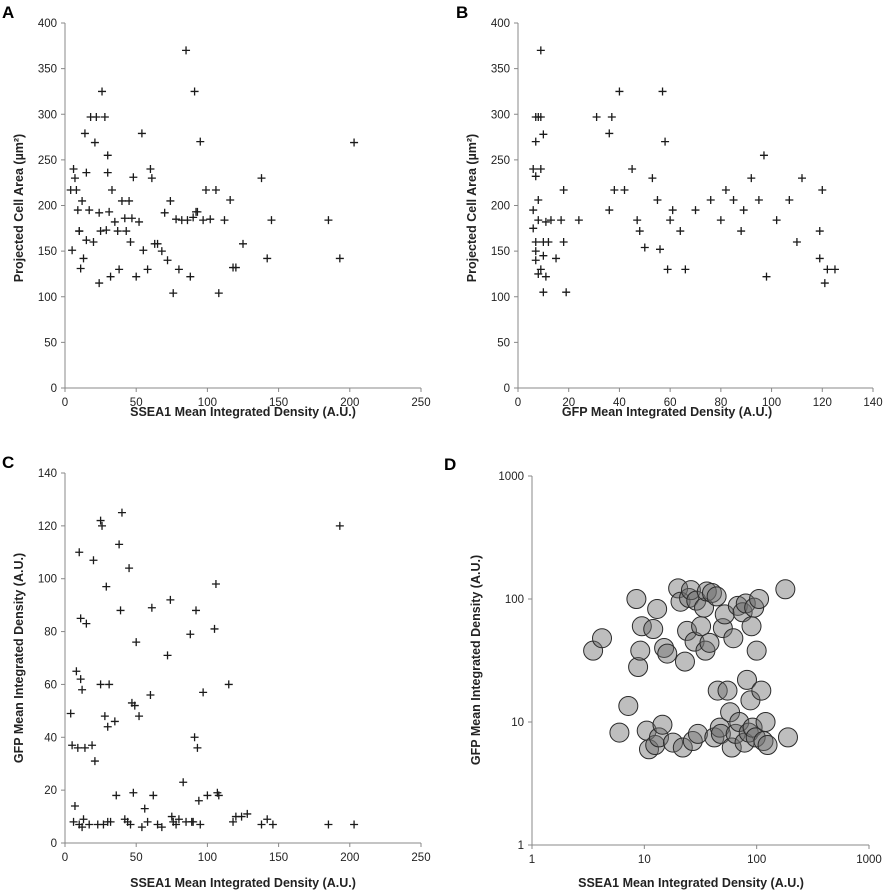 The width and height of the screenshot is (886, 891). I want to click on panel-b-y-tick-label: 150, so click(500, 252).